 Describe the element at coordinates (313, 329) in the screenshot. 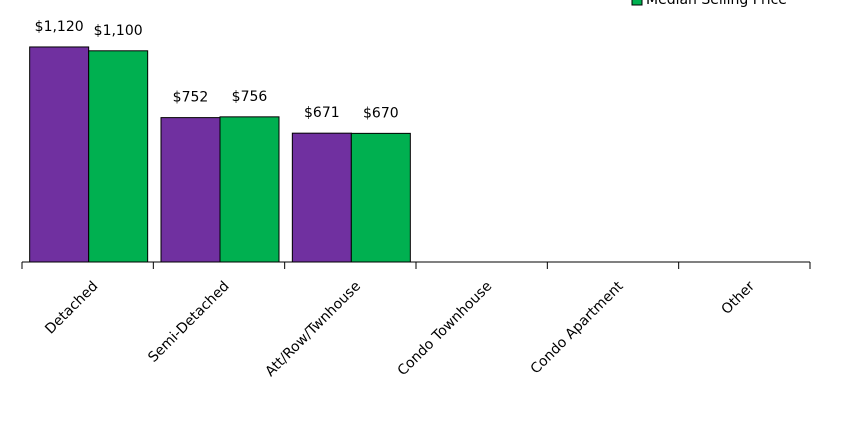

I see `x-tick-label: Att/Row/Twnhouse` at that location.